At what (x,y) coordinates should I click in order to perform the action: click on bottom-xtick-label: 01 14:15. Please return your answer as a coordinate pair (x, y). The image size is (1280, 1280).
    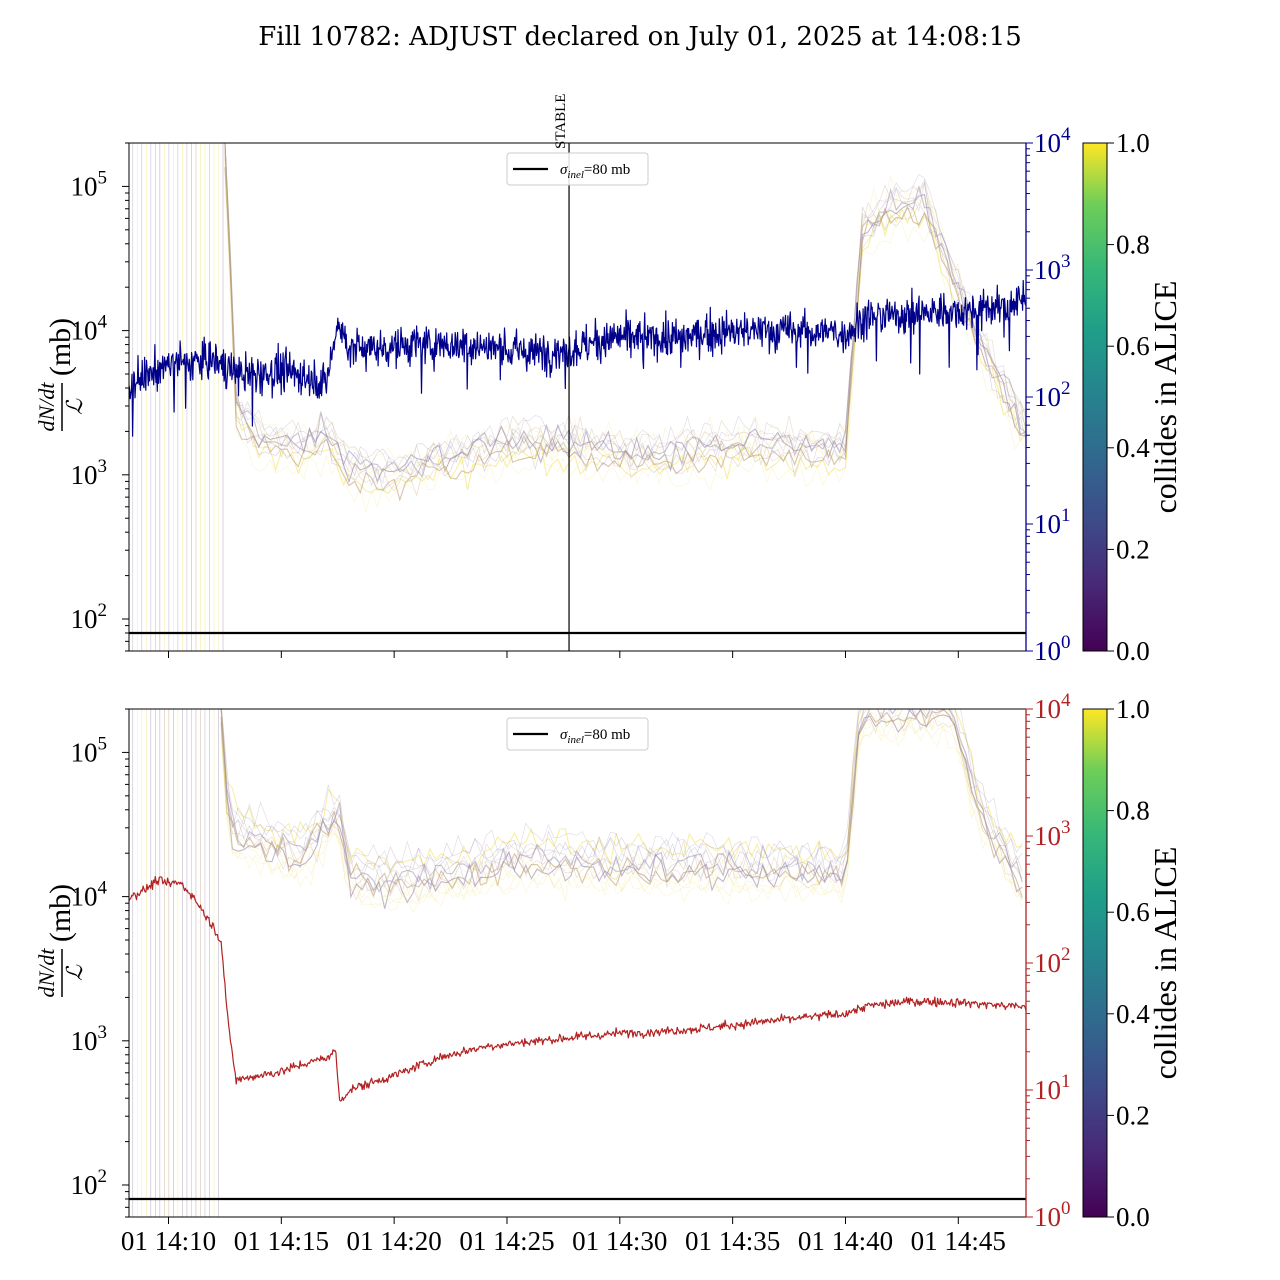
    Looking at the image, I should click on (281, 1241).